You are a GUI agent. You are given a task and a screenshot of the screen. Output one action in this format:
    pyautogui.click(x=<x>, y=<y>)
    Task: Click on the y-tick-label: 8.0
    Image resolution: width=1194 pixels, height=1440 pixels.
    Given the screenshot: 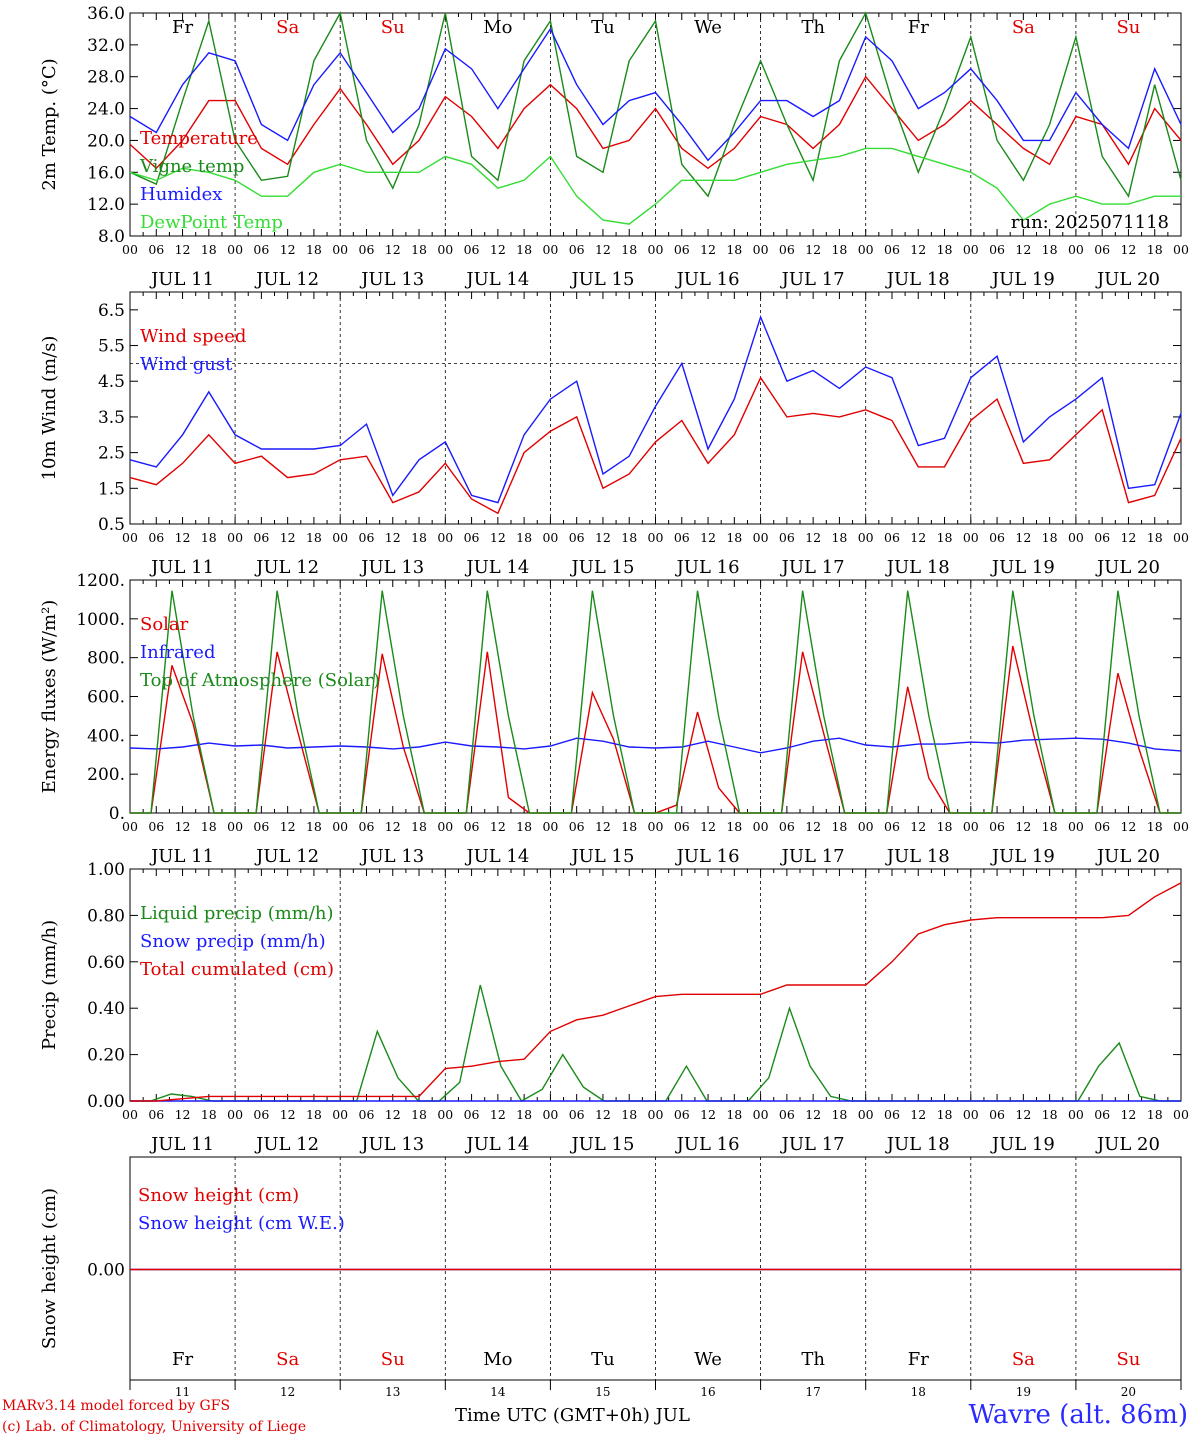 What is the action you would take?
    pyautogui.click(x=111, y=237)
    